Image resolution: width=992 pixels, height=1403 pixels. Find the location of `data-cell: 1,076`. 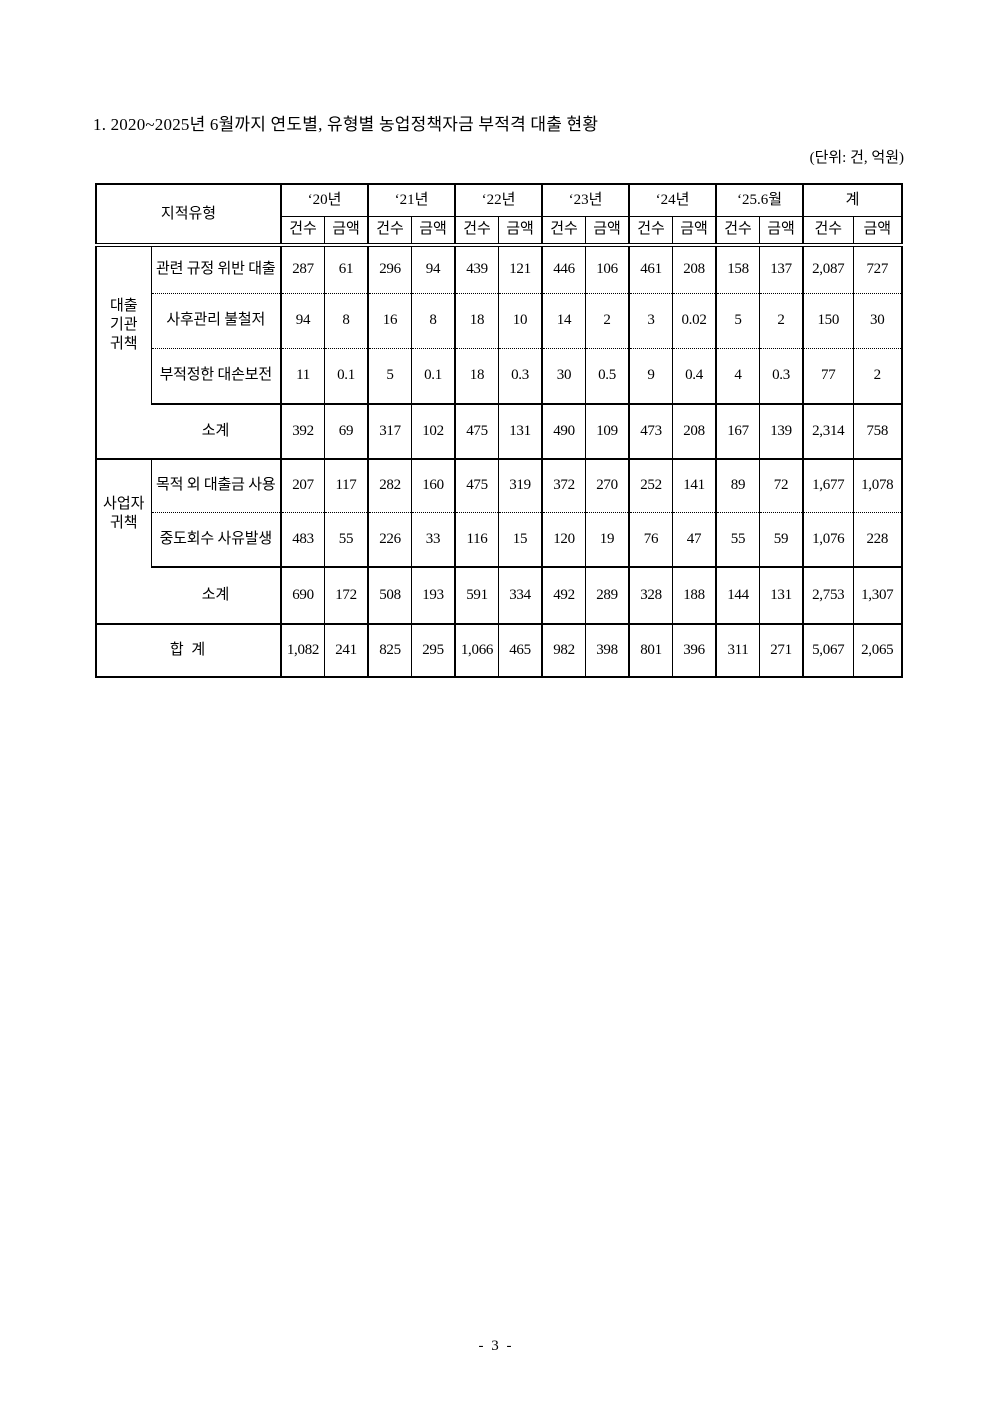

data-cell: 1,076 is located at coordinates (827, 539).